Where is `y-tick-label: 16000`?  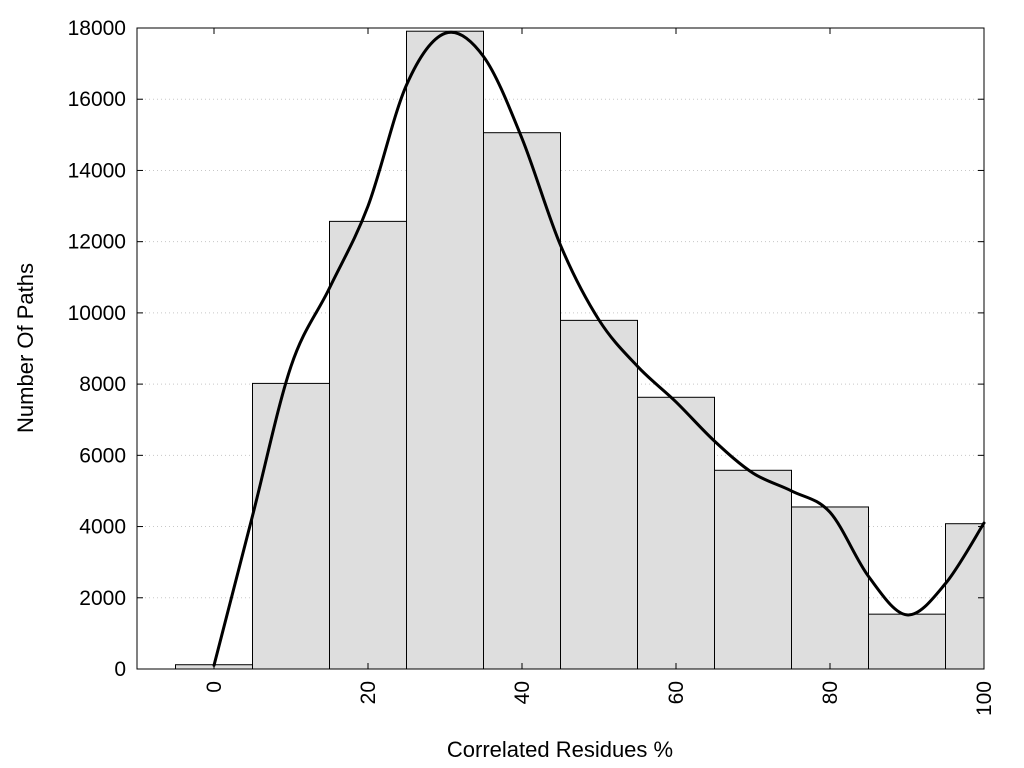
y-tick-label: 16000 is located at coordinates (97, 99).